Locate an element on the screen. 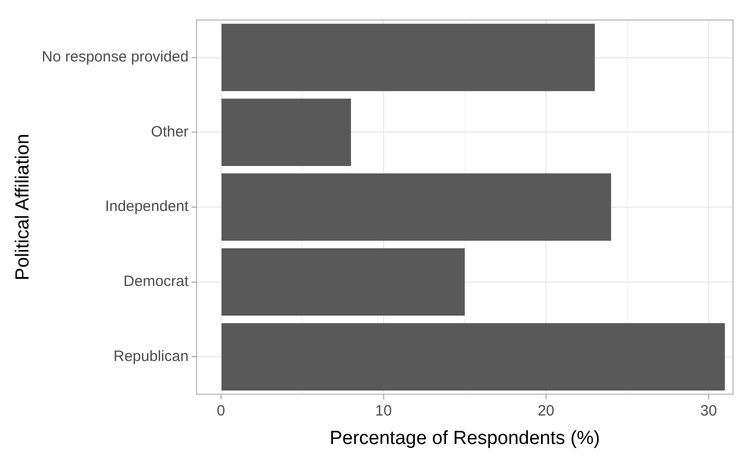  y-tick-label: Independent is located at coordinates (147, 207).